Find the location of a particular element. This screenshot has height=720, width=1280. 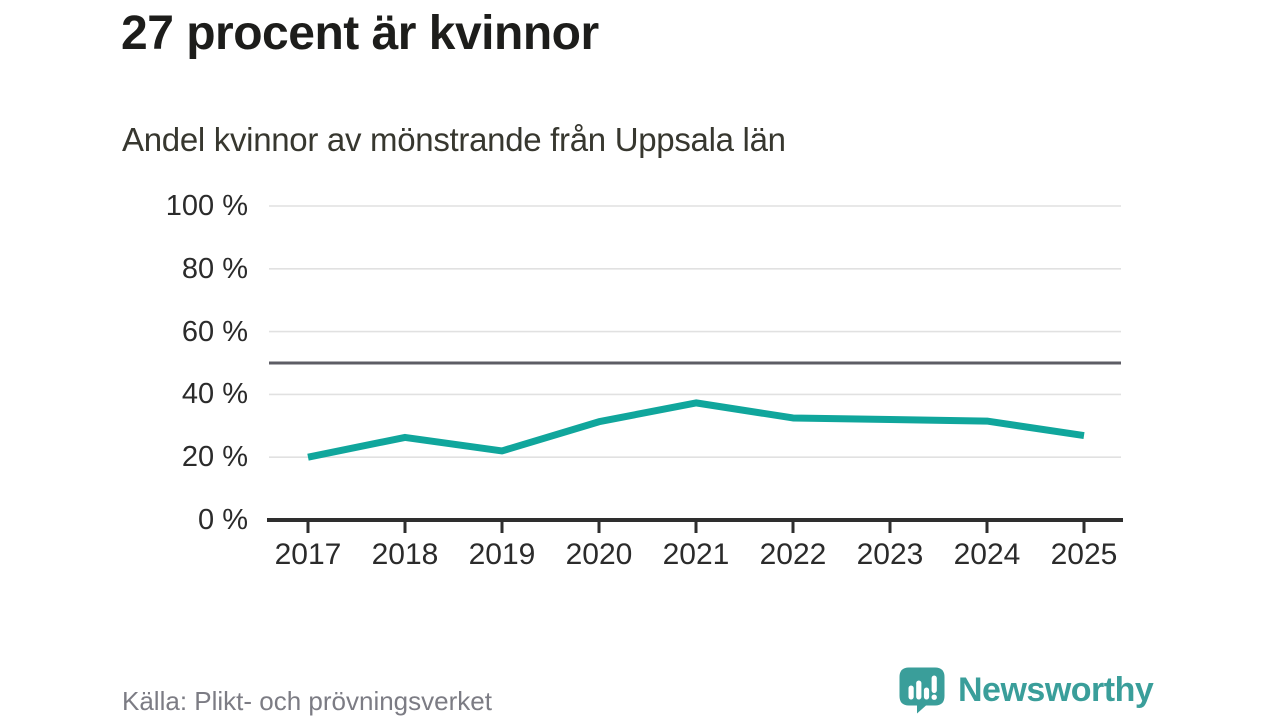

y-axis-label: 80 % is located at coordinates (214, 268).